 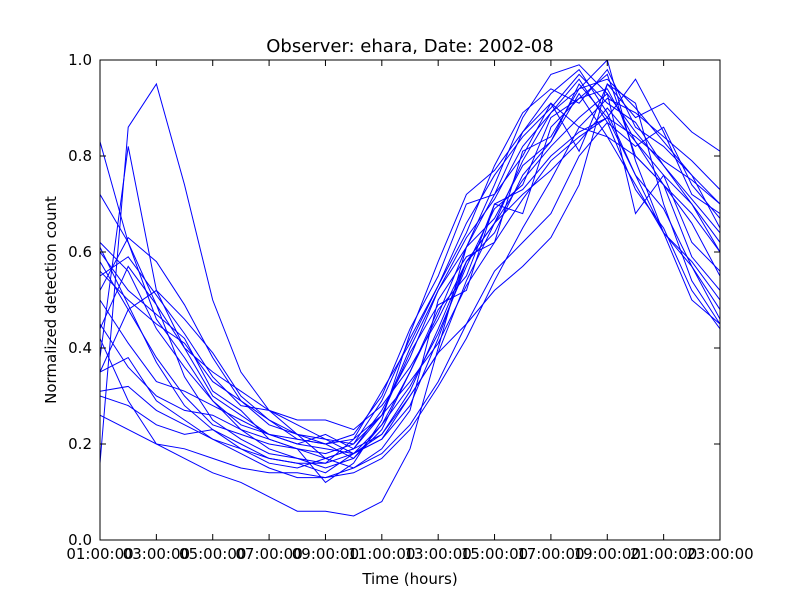 I want to click on x-tick-label: 01:00:00, so click(x=99, y=554).